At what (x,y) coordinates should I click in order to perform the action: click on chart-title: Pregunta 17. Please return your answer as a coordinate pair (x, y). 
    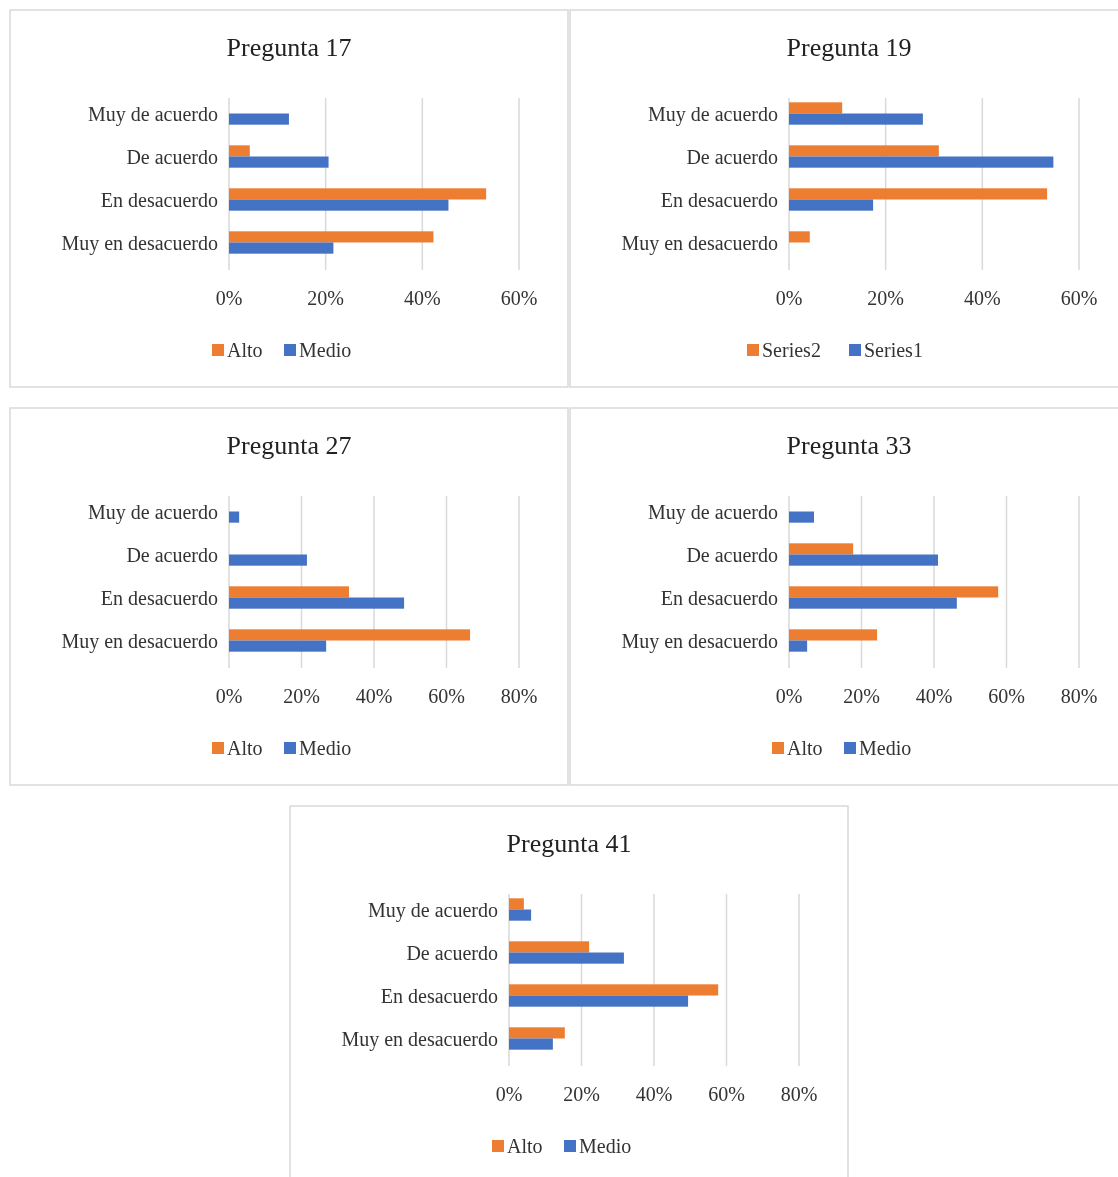
    Looking at the image, I should click on (289, 47).